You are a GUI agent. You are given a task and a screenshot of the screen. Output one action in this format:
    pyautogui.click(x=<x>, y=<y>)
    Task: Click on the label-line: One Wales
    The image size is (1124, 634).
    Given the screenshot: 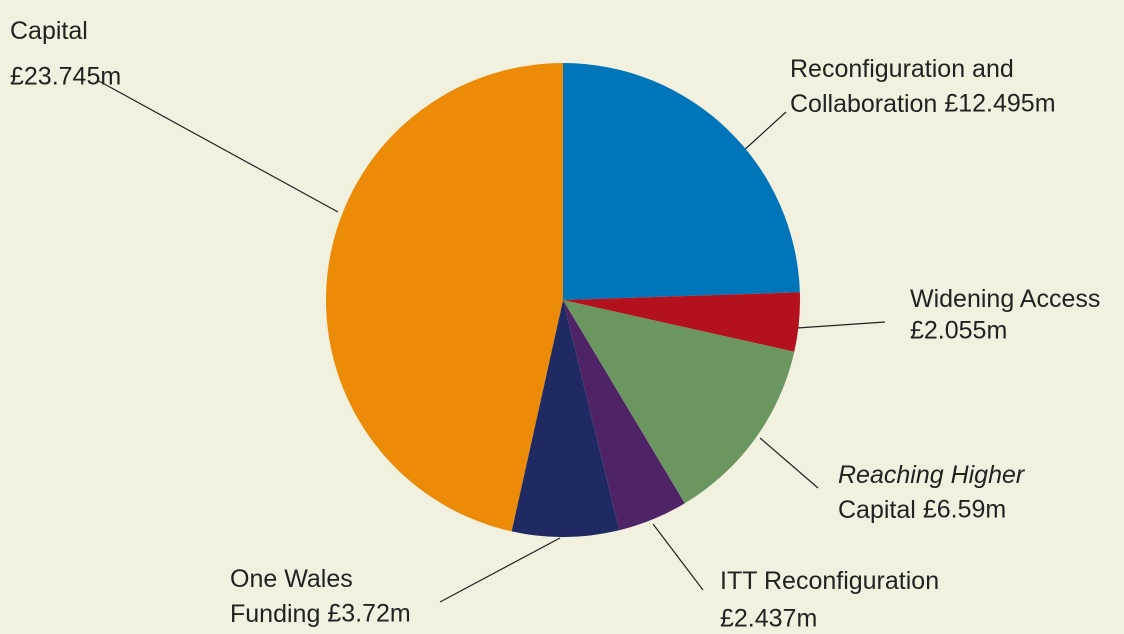 What is the action you would take?
    pyautogui.click(x=295, y=579)
    